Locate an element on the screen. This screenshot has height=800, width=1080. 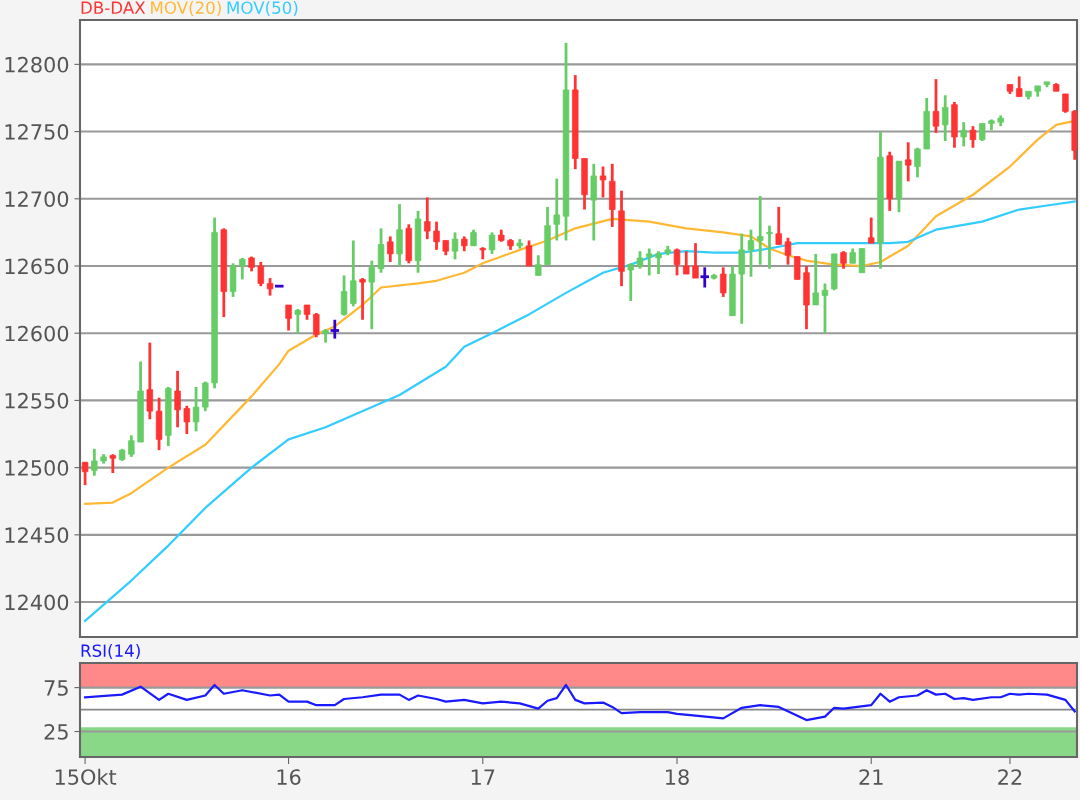
x-tick-label: 16 is located at coordinates (289, 777).